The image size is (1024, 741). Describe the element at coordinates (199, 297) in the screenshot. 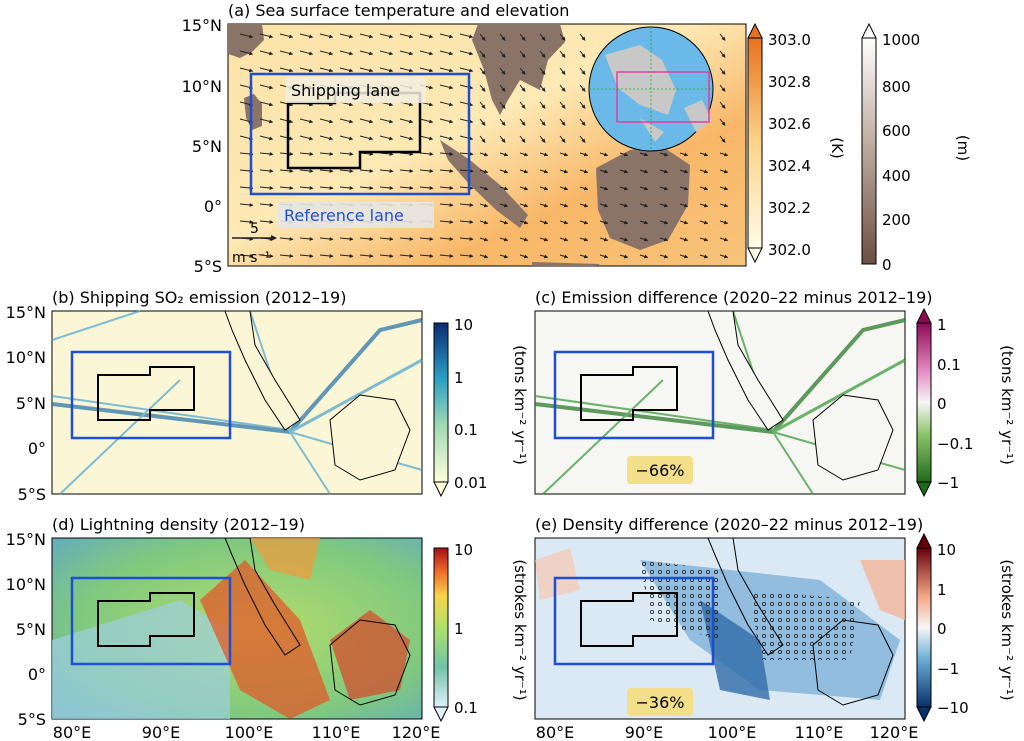

I see `panel-b-title: (b) Shipping SO₂ emission (2012–19)` at that location.